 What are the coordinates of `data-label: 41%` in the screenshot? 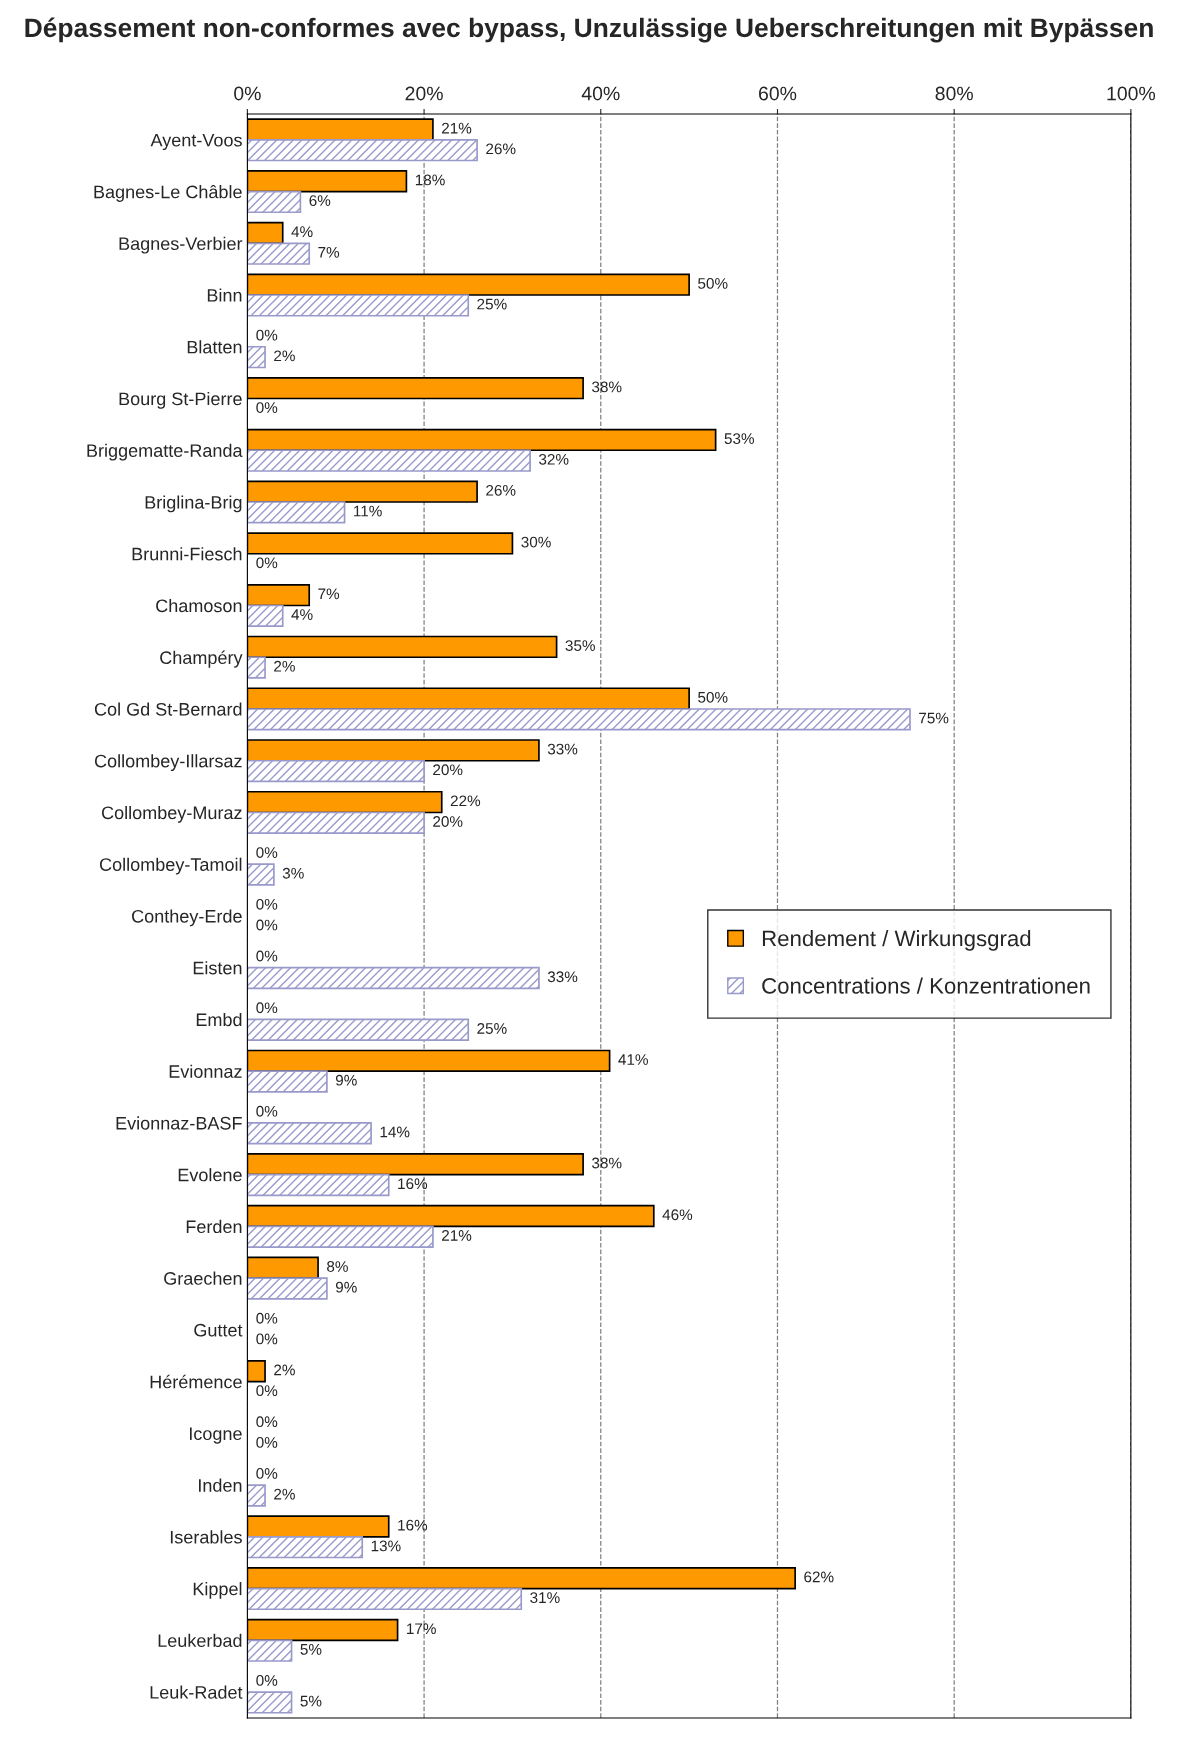 It's located at (633, 1059).